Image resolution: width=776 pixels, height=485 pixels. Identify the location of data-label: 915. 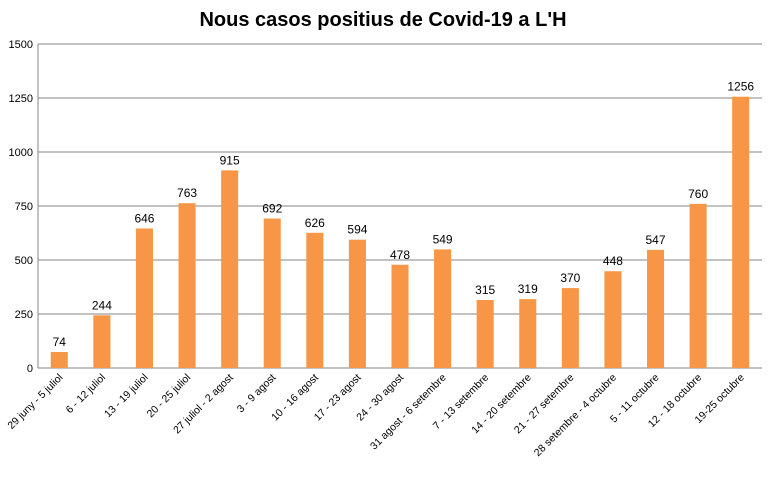
(230, 160).